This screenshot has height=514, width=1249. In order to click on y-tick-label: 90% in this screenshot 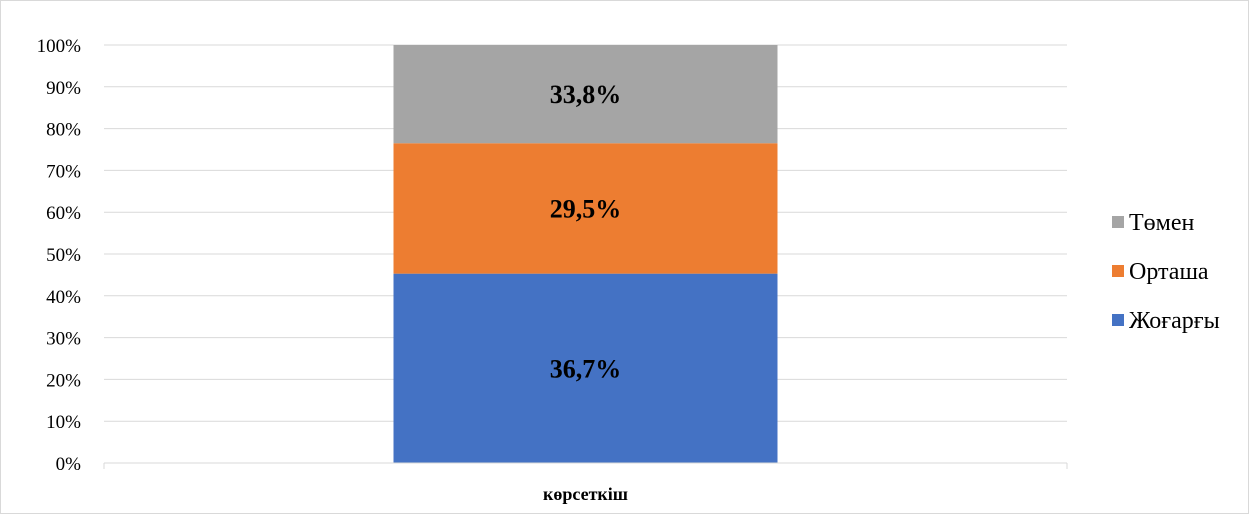, I will do `click(63, 88)`.